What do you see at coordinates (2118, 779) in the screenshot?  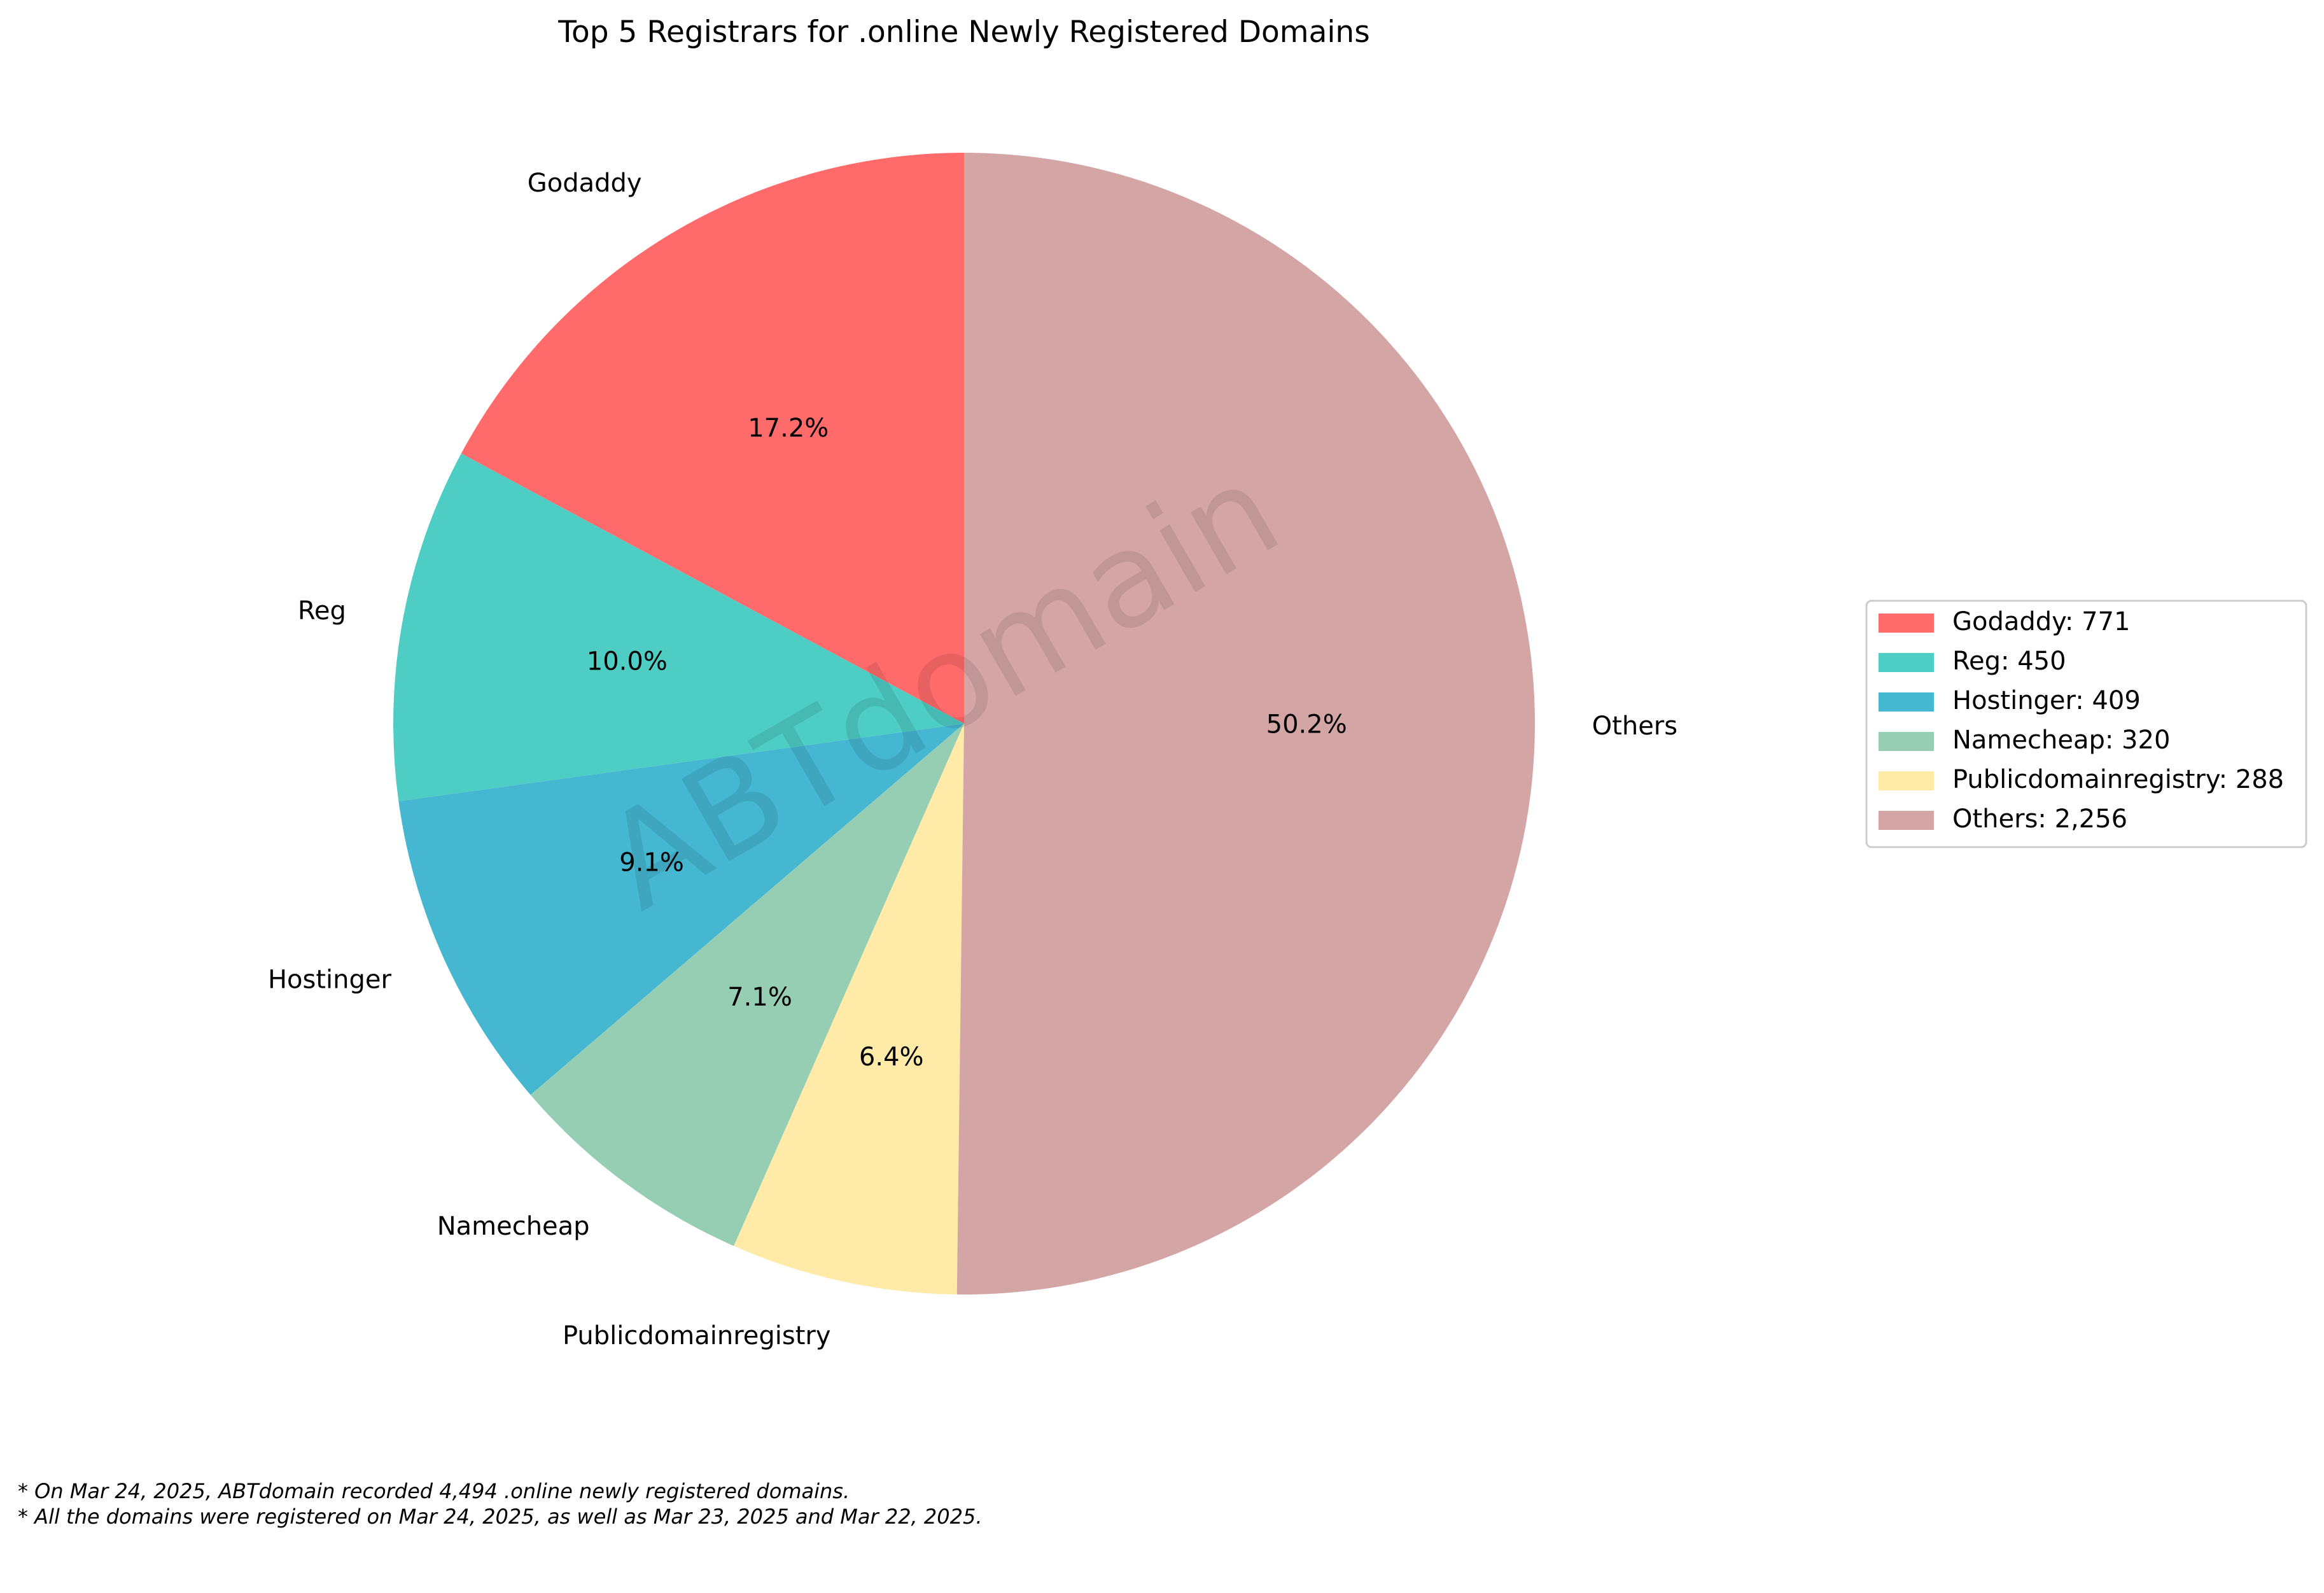 I see `legend-label-publicdomainregistry: Publicdomainregistry: 288` at bounding box center [2118, 779].